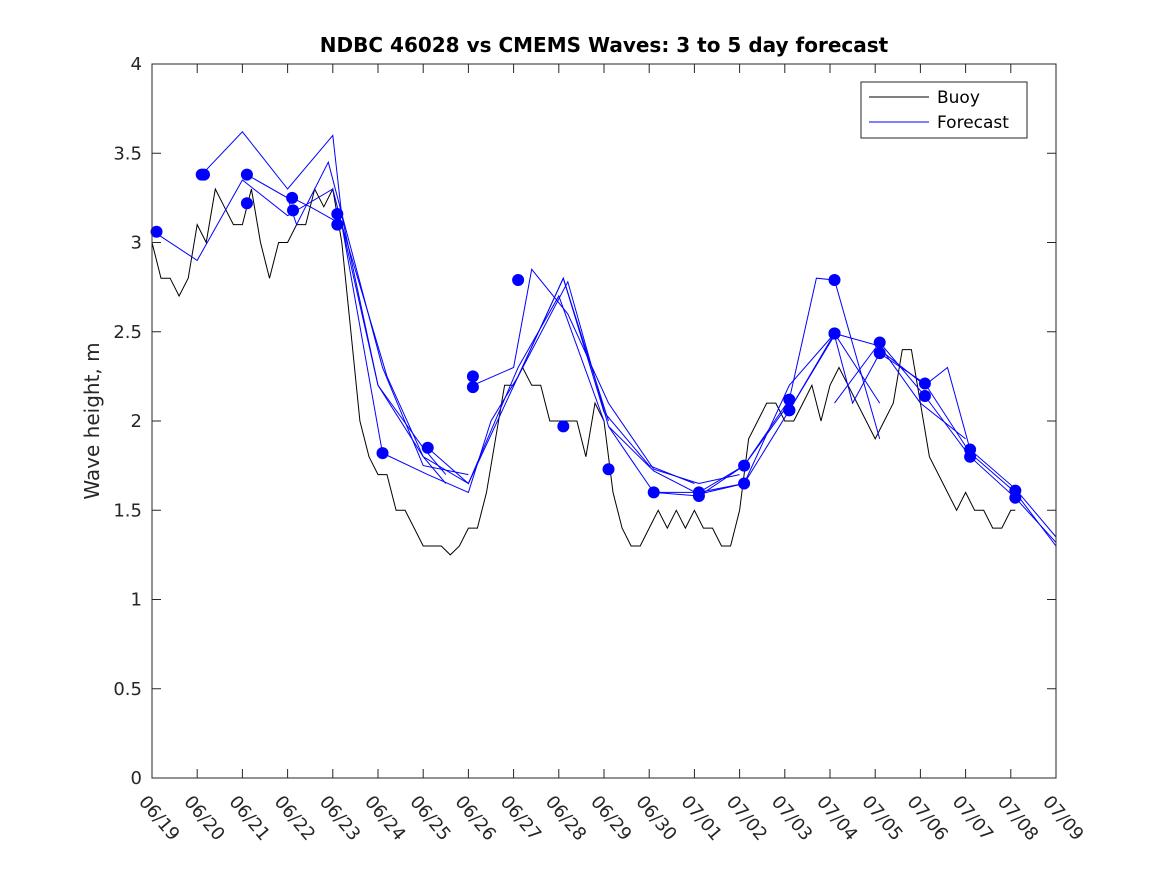 The image size is (1167, 875). Describe the element at coordinates (127, 153) in the screenshot. I see `y-tick-label: 3.5` at that location.